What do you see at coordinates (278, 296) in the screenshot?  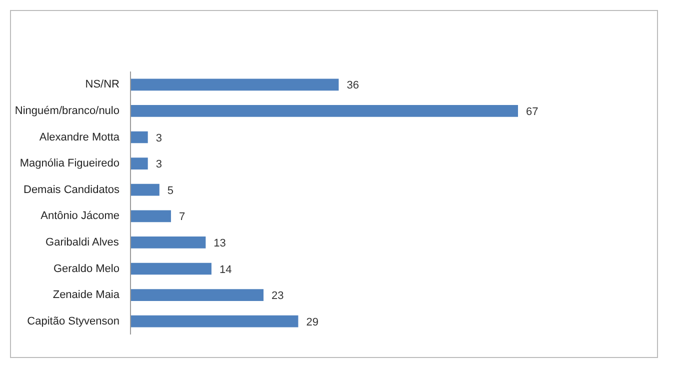 I see `data-label: 23` at bounding box center [278, 296].